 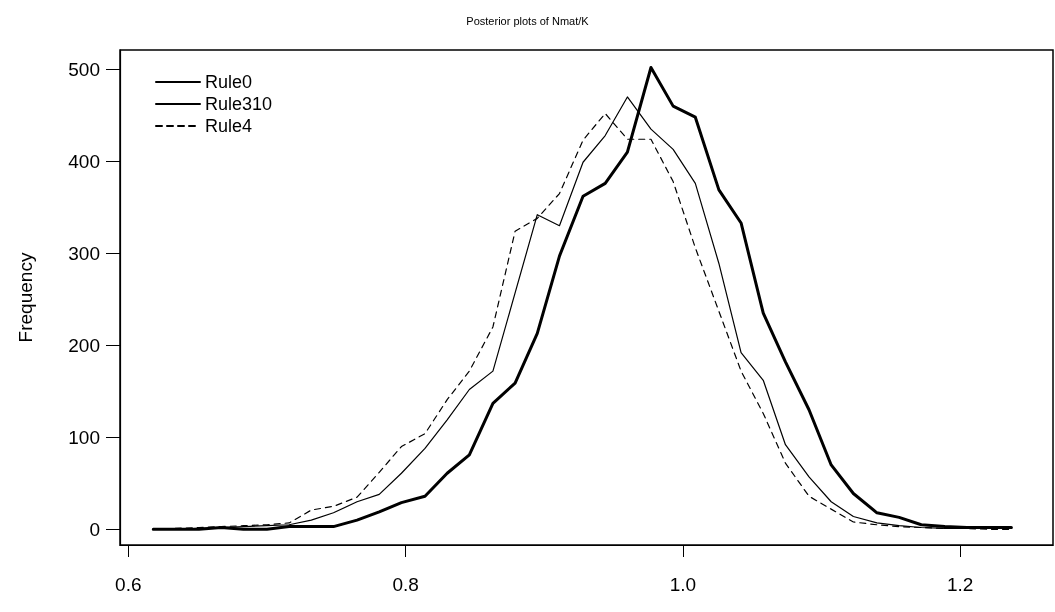 What do you see at coordinates (84, 345) in the screenshot?
I see `y-tick-label: 200` at bounding box center [84, 345].